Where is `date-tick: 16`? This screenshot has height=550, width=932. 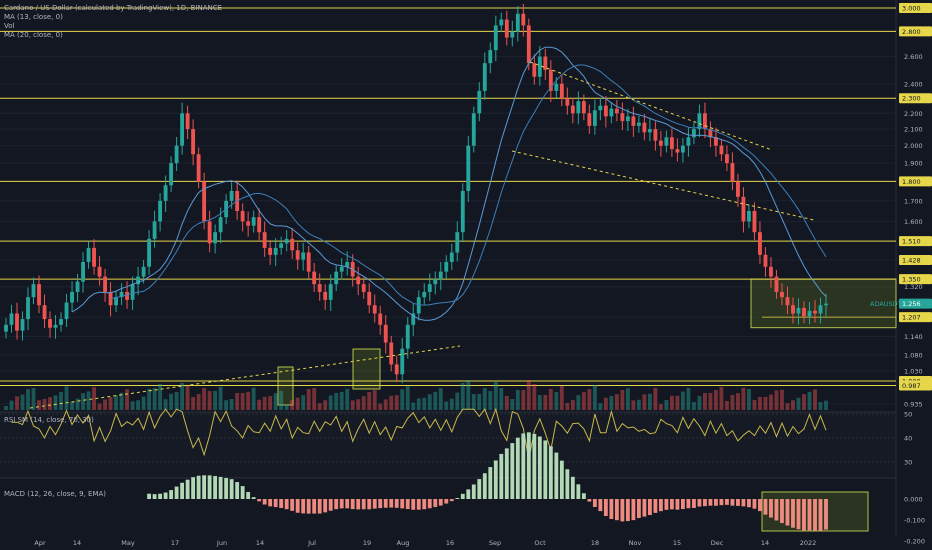
date-tick: 16 is located at coordinates (450, 543).